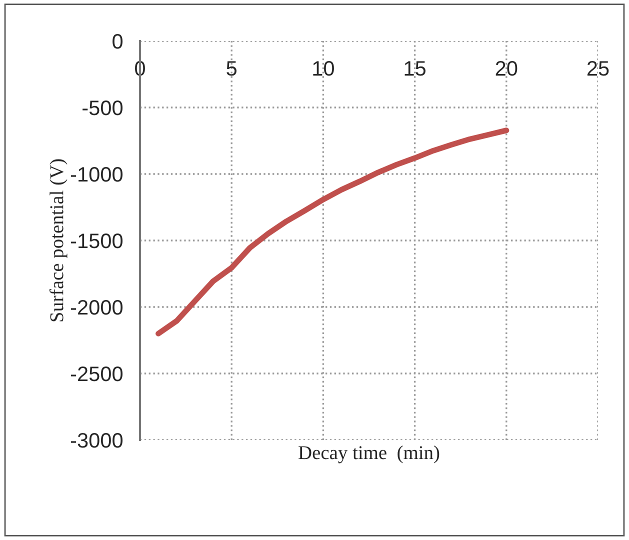 This screenshot has width=629, height=540. What do you see at coordinates (96, 440) in the screenshot?
I see `y-tick-label: -3000` at bounding box center [96, 440].